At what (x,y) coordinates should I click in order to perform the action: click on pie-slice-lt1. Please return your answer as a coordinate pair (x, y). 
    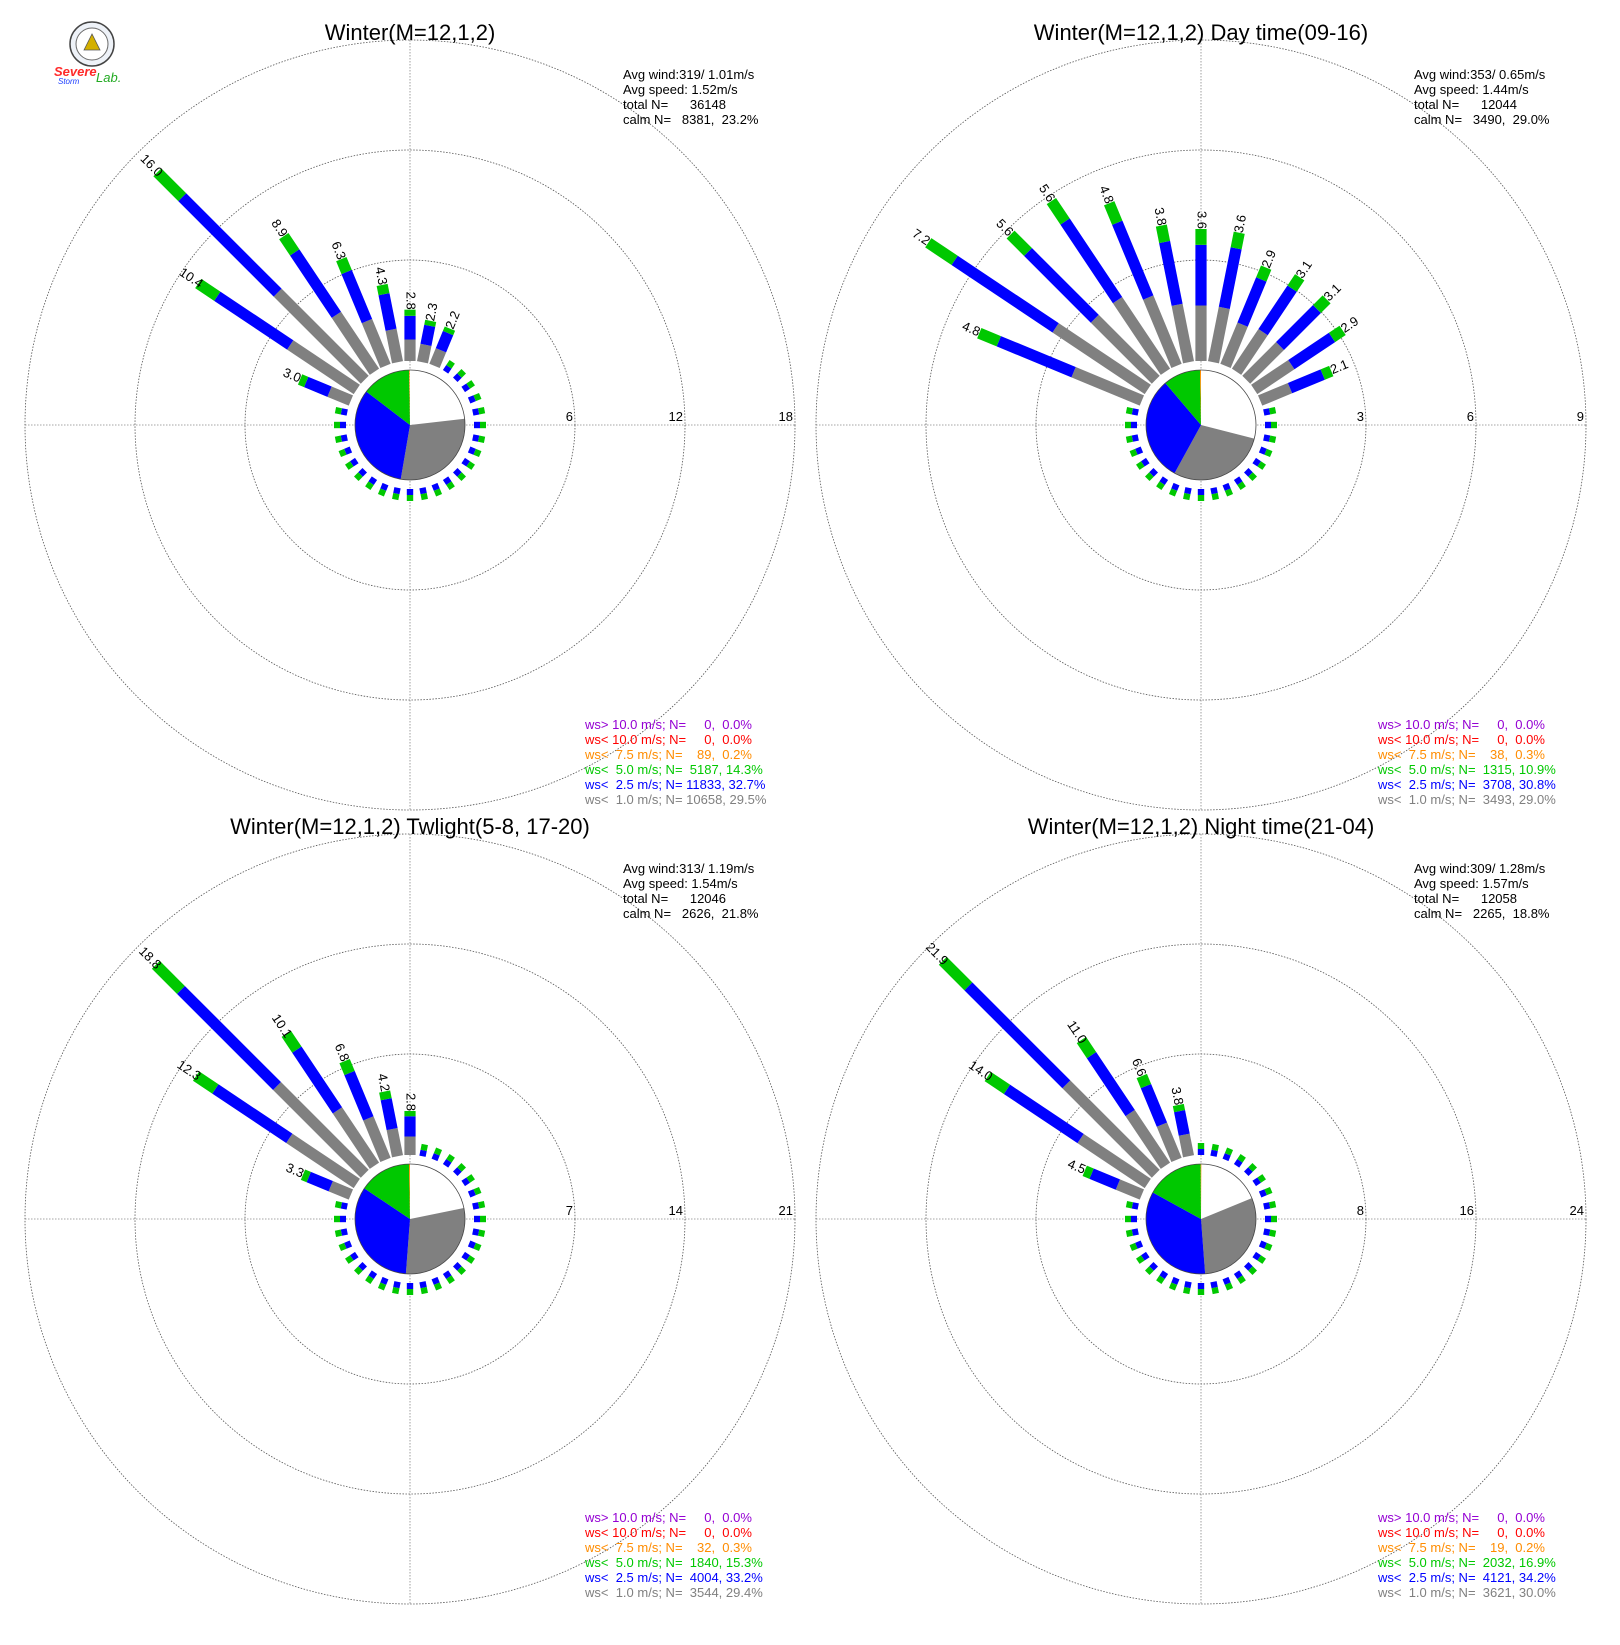
    Looking at the image, I should click on (435, 1241).